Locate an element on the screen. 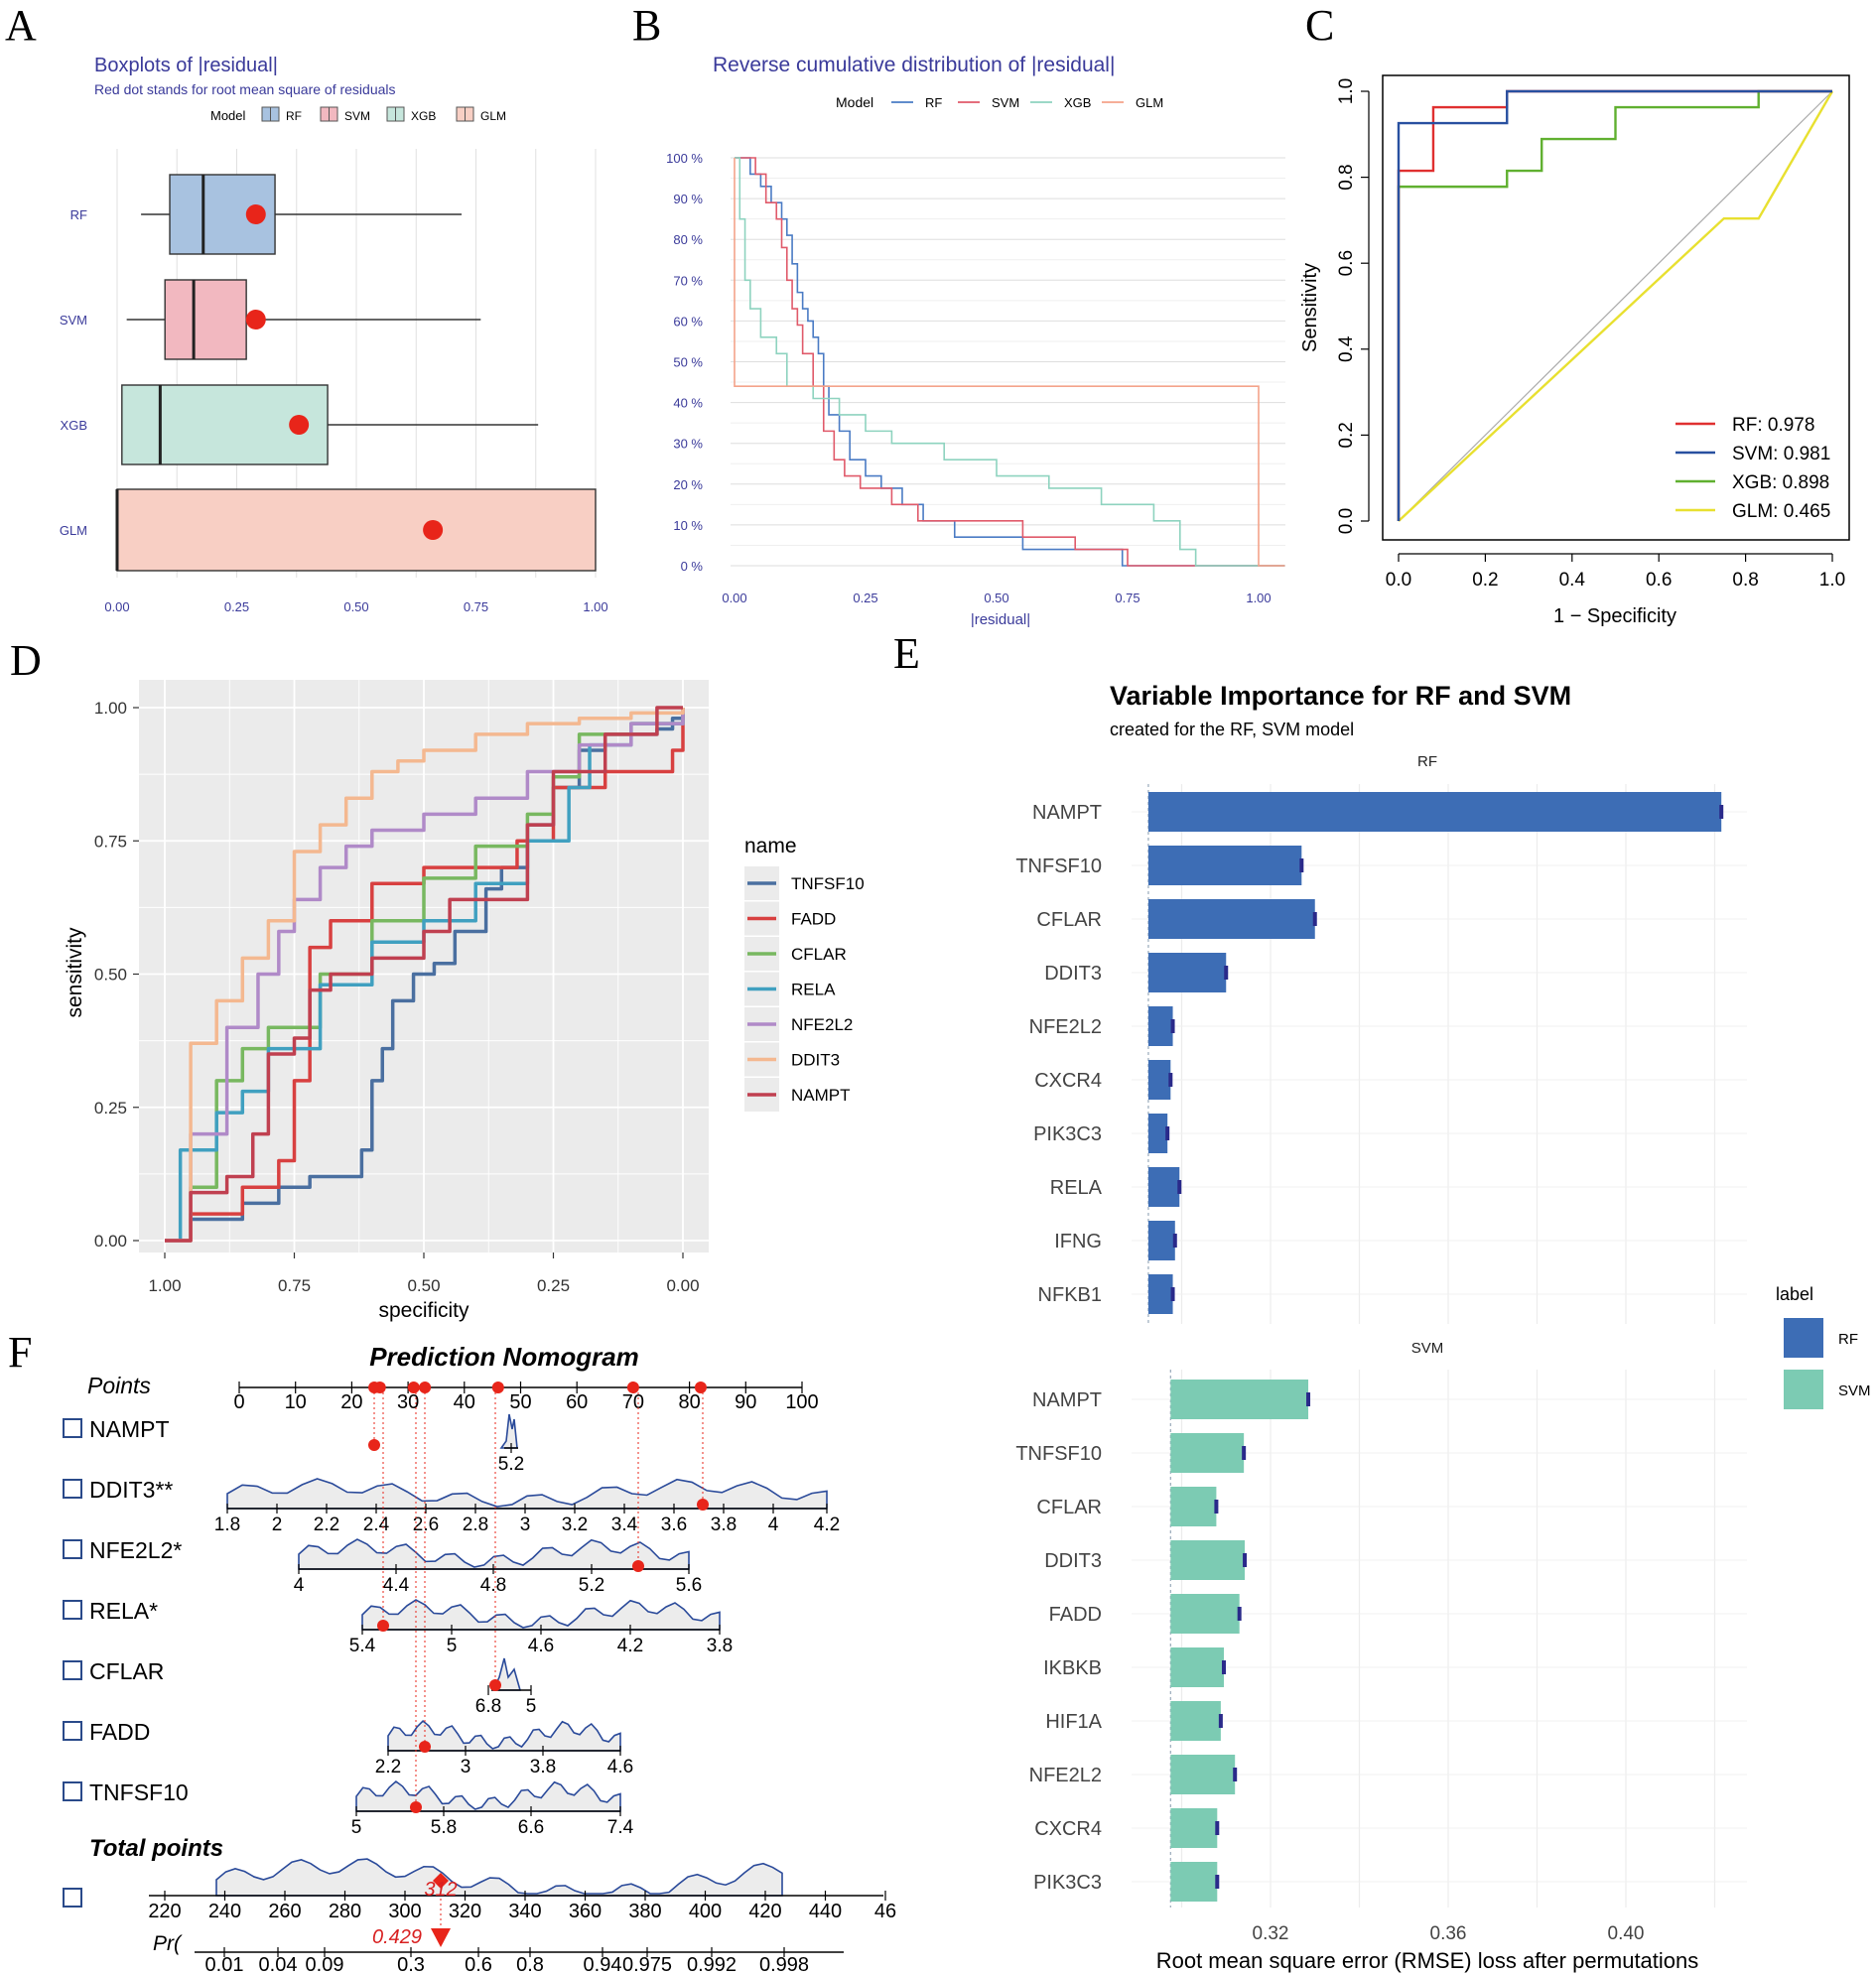 This screenshot has height=1975, width=1876. panel-b-xtick-label: 0.25 is located at coordinates (865, 598).